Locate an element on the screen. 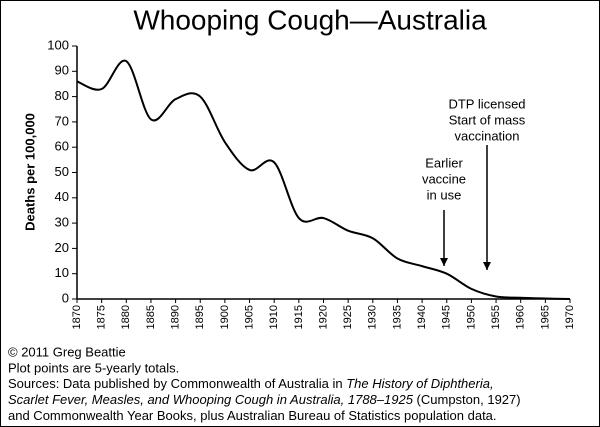 This screenshot has width=600, height=427. annotation-text: vaccine is located at coordinates (444, 178).